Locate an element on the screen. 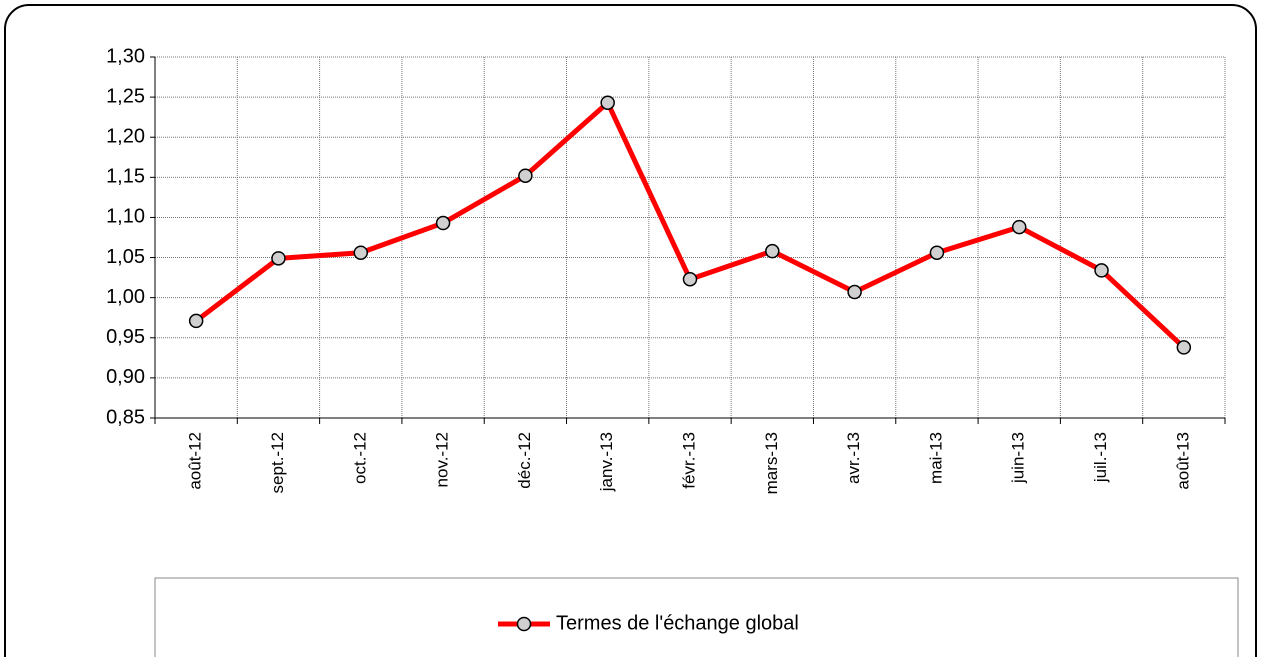 The image size is (1261, 657). x-tick-label: juil.-13 is located at coordinates (1100, 457).